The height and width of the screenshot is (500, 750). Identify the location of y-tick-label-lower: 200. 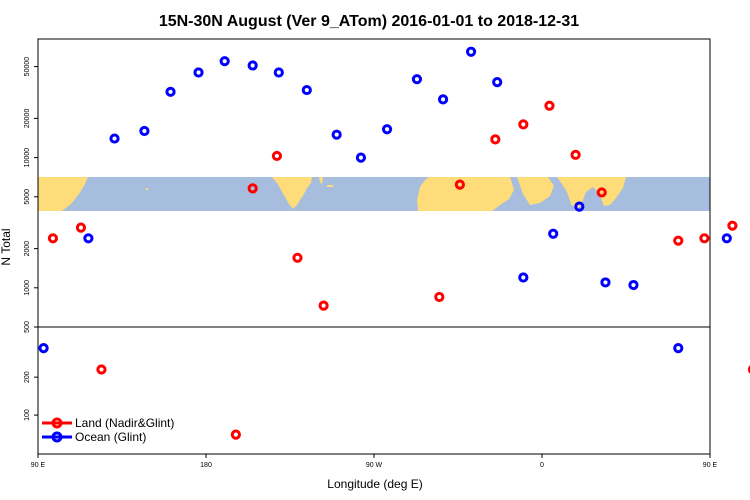
(27, 377).